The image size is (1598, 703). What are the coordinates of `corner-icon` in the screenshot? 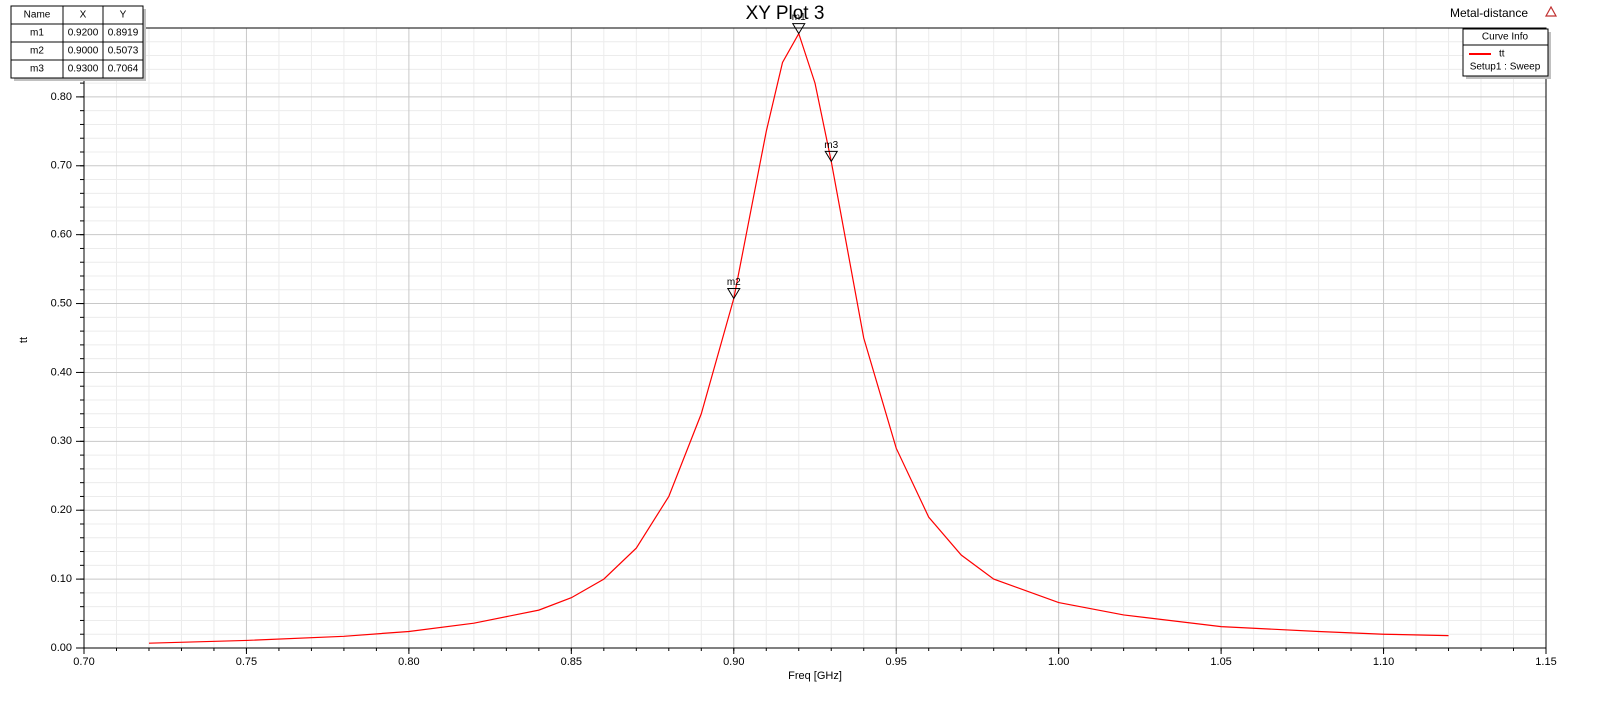 It's located at (1551, 11).